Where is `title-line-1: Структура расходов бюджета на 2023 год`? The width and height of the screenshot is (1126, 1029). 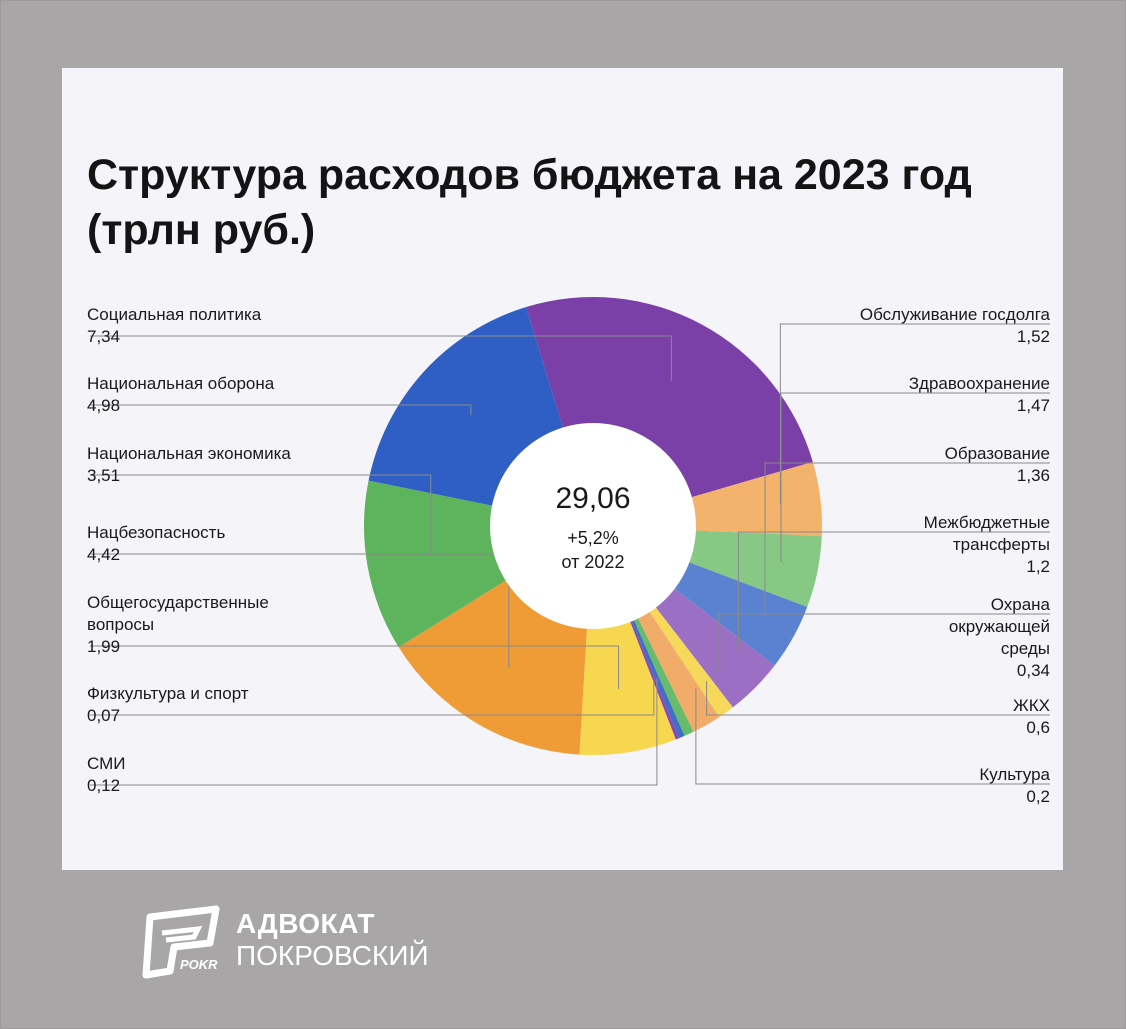 title-line-1: Структура расходов бюджета на 2023 год is located at coordinates (529, 175).